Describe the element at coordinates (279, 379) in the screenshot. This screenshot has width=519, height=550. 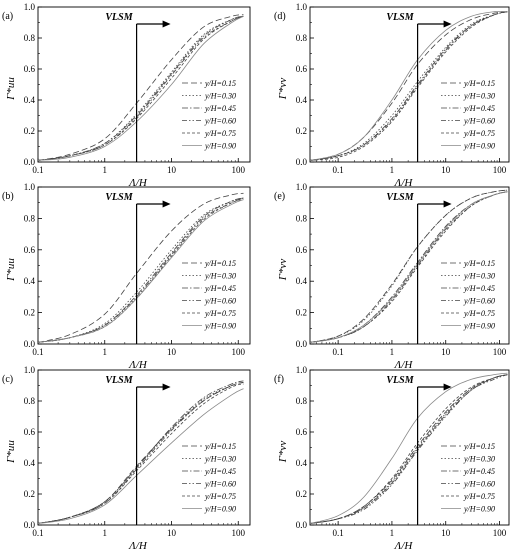
I see `panel-label: (f)` at that location.